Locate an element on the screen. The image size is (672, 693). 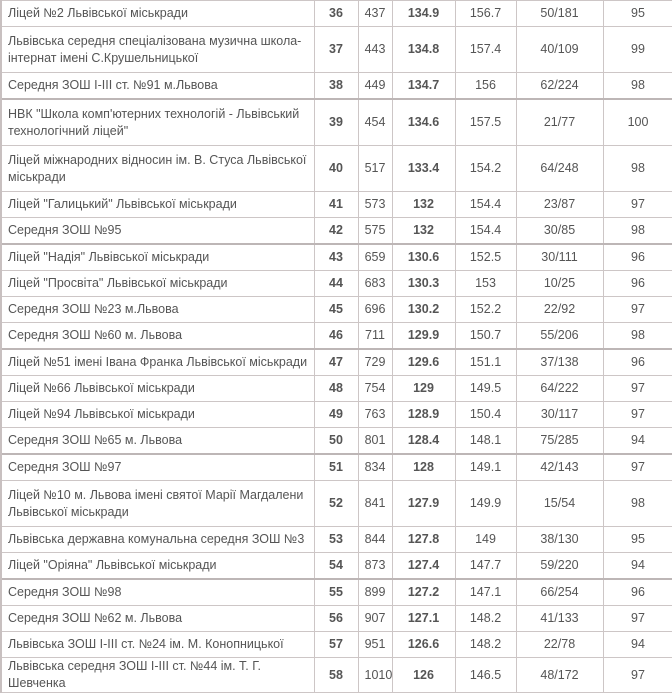
average-score-cell: 157.5 is located at coordinates (485, 122).